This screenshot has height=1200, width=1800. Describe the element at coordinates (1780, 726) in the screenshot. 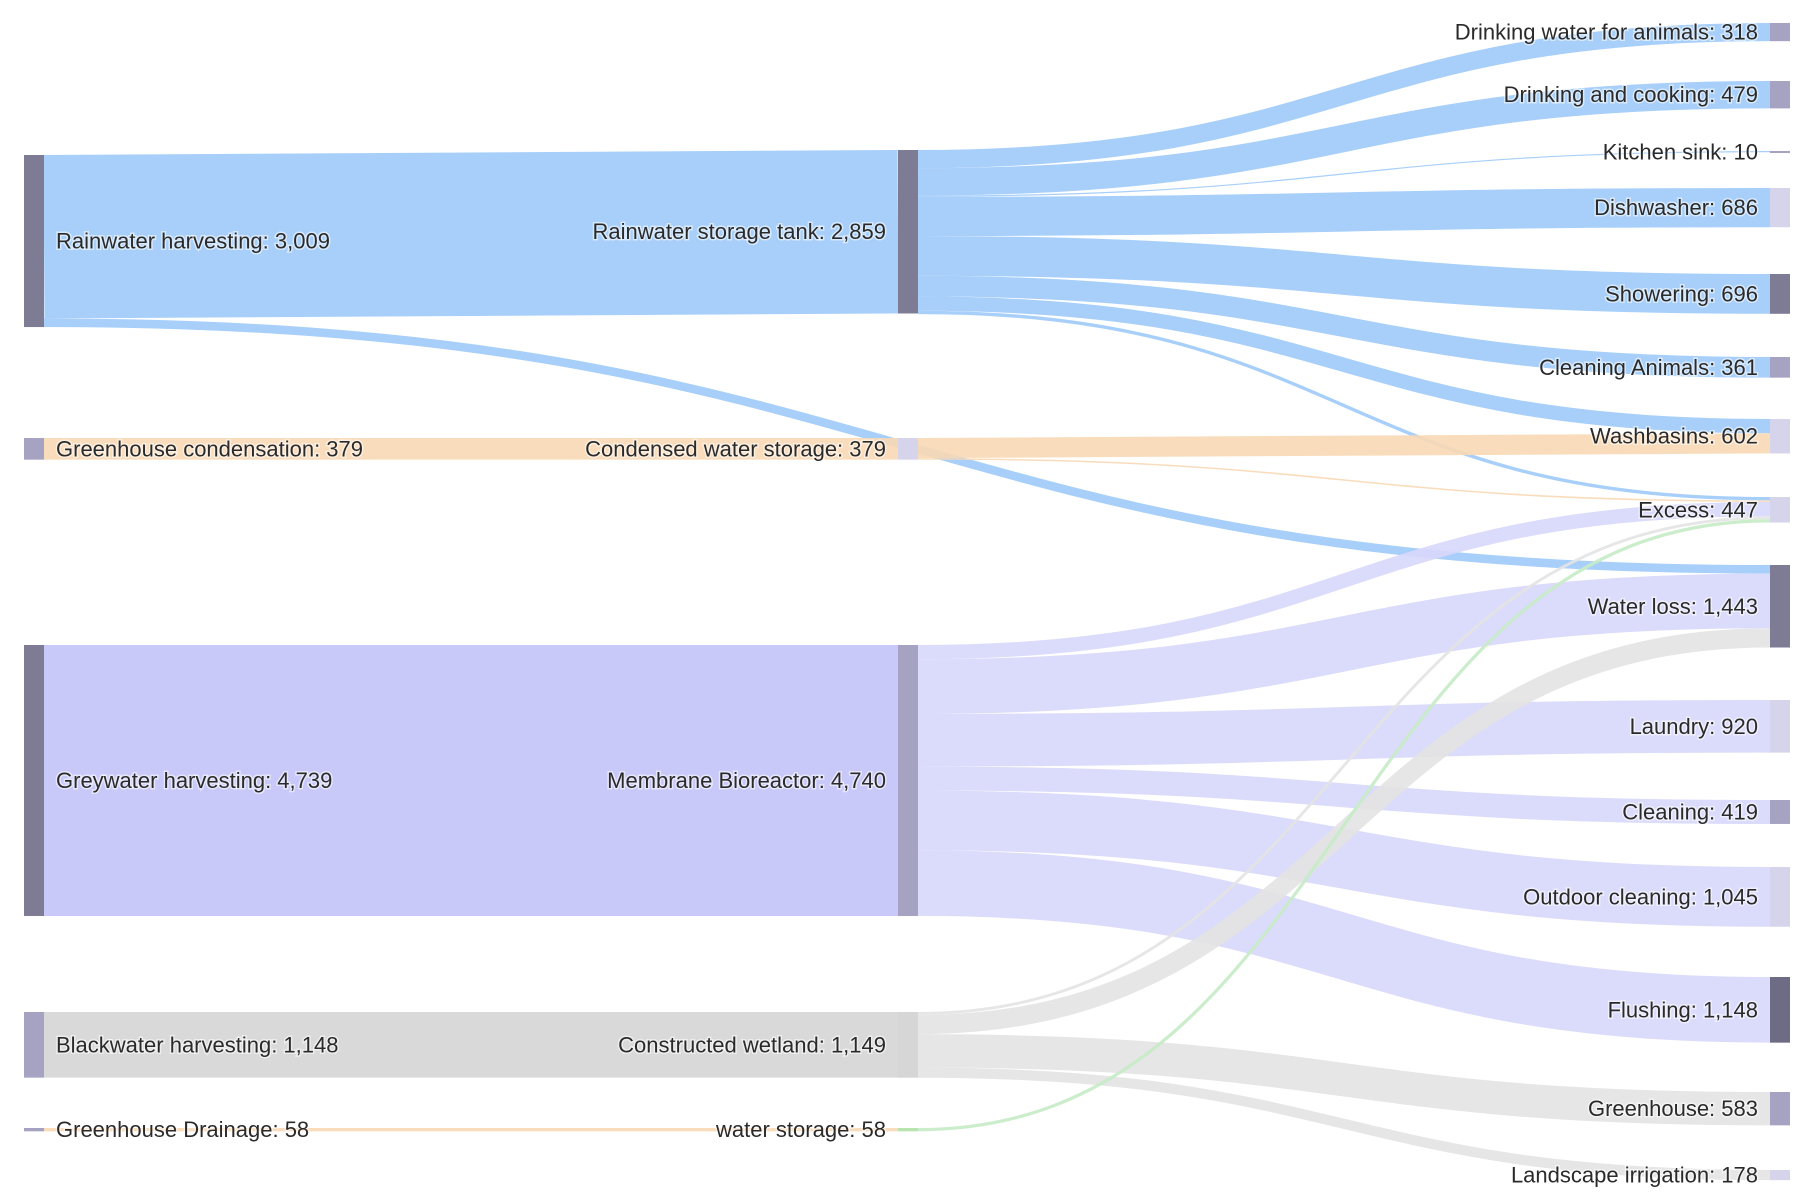

I see `node-laundry` at that location.